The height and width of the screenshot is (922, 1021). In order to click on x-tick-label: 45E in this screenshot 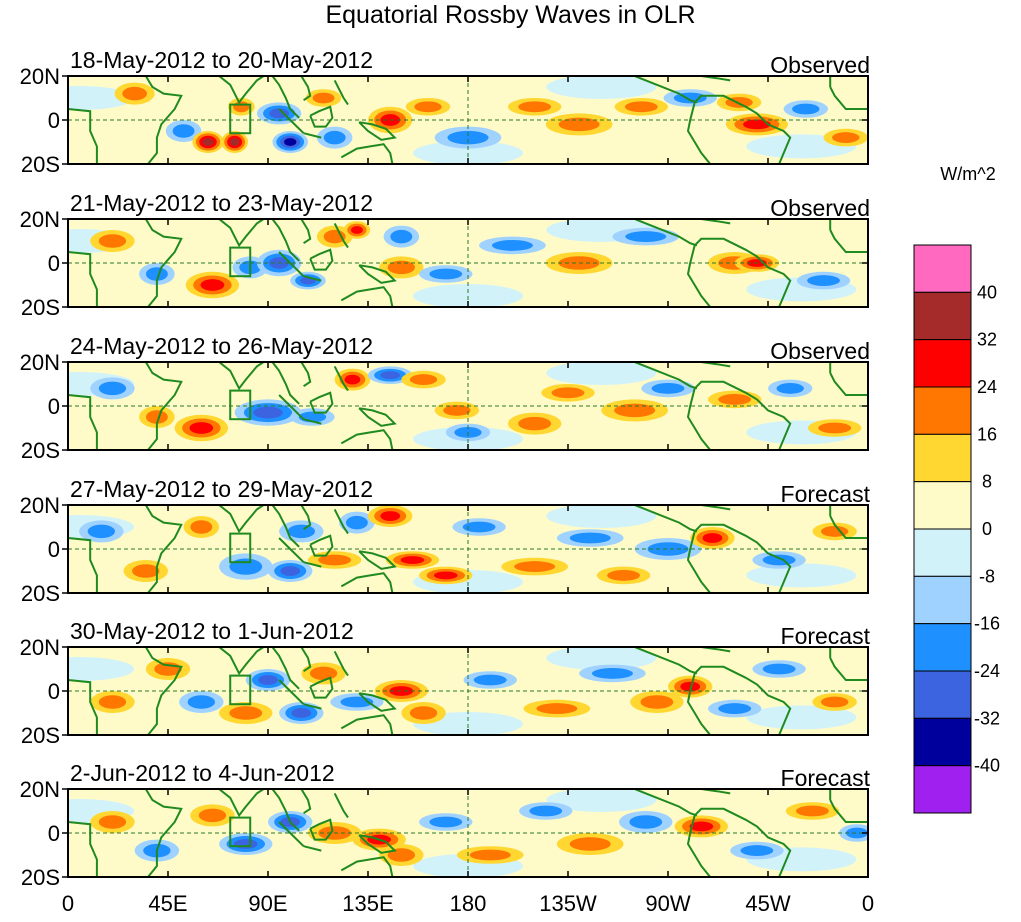, I will do `click(167, 903)`.